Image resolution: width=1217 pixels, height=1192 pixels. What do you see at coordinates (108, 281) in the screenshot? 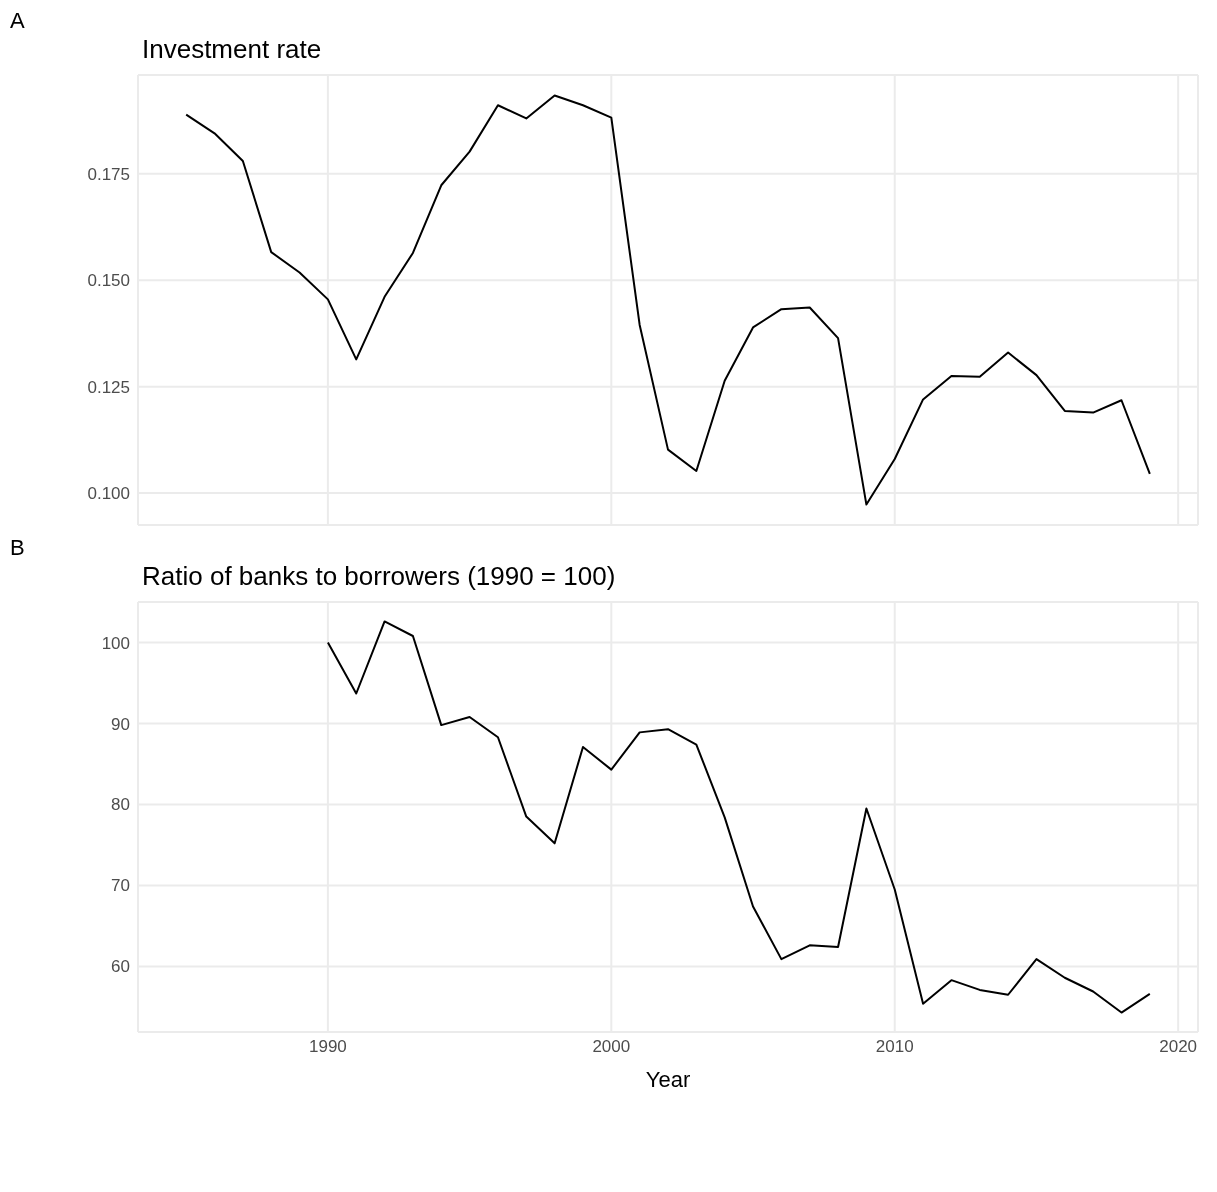
I see `y-tick-label: 0.150` at bounding box center [108, 281].